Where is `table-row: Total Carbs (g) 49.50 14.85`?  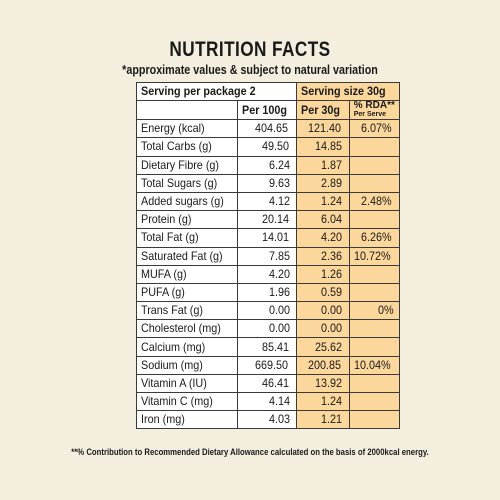
table-row: Total Carbs (g) 49.50 14.85 is located at coordinates (268, 147).